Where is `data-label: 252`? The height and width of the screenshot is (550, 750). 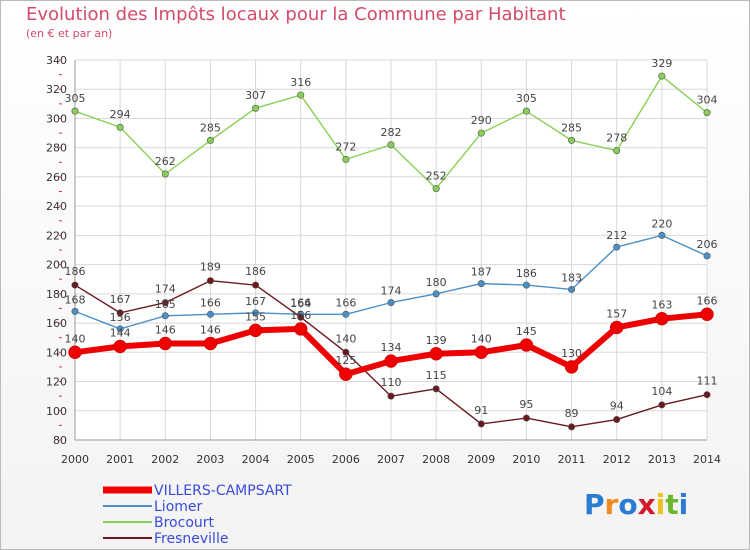 data-label: 252 is located at coordinates (436, 176).